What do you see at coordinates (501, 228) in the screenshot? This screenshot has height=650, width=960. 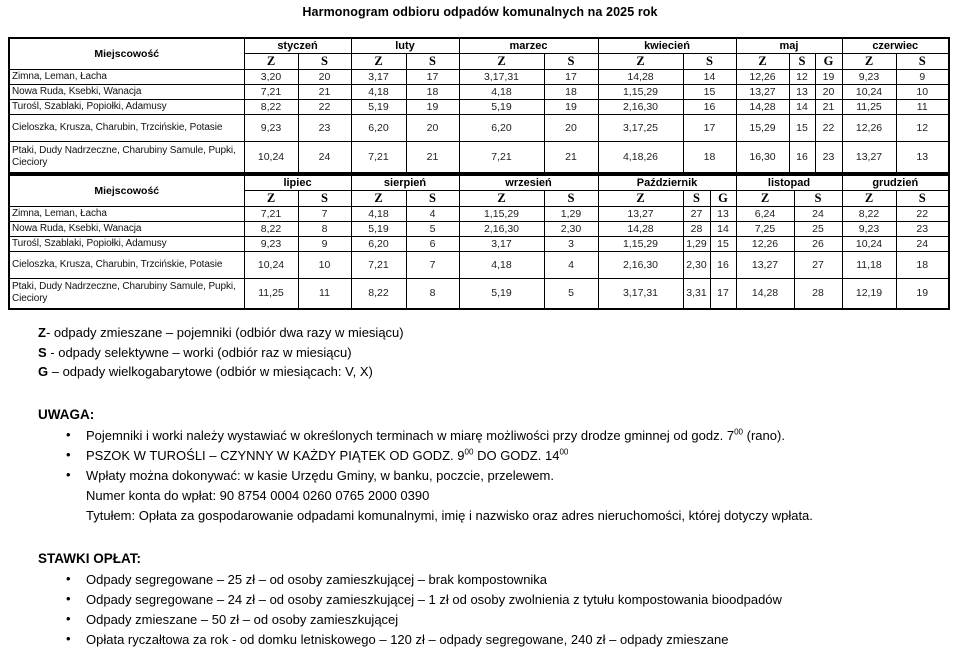 I see `schedule-cell: 2,16,30` at bounding box center [501, 228].